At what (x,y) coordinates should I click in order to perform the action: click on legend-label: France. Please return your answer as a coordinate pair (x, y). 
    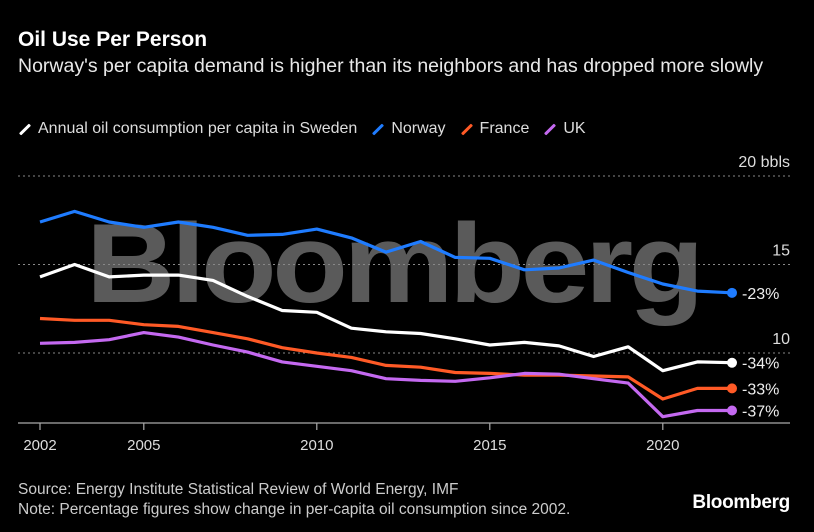
    Looking at the image, I should click on (504, 128).